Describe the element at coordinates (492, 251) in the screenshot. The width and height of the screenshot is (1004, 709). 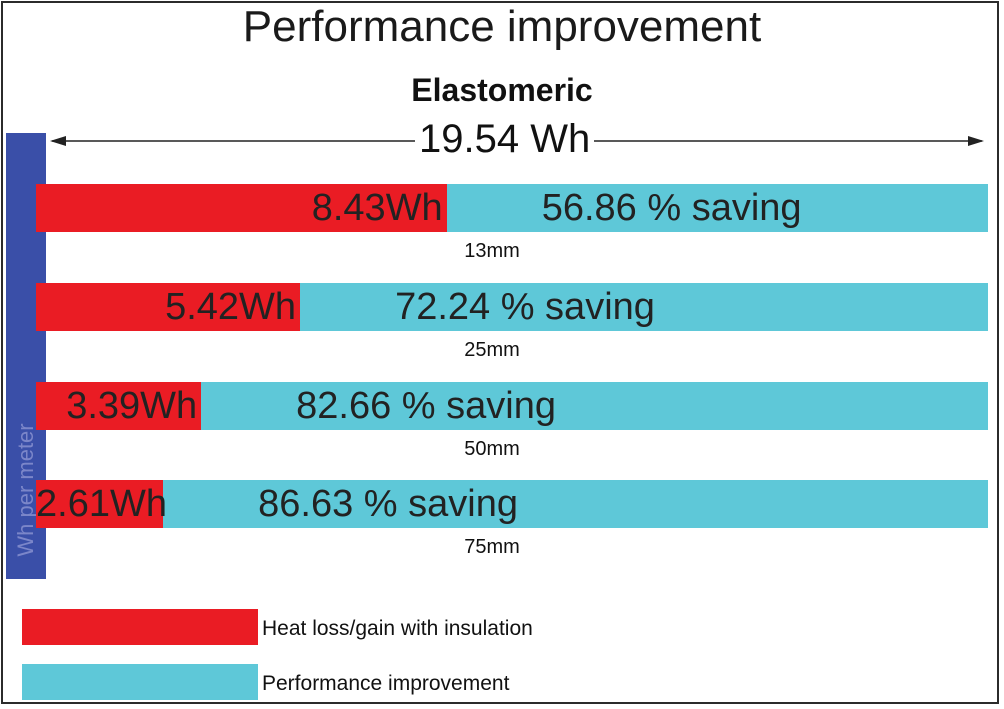
I see `thickness-label-13mm: 13mm` at that location.